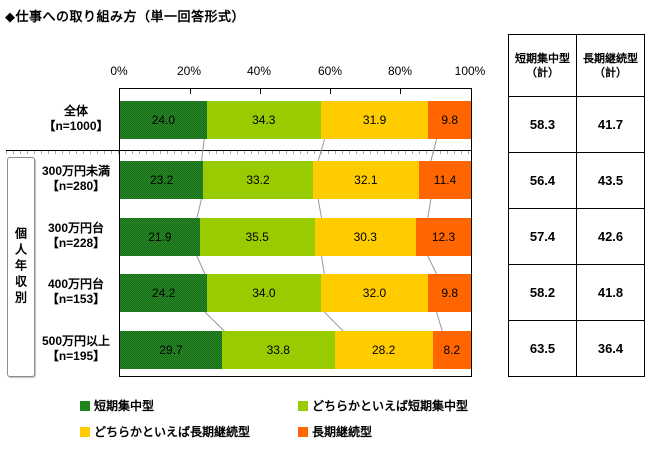  I want to click on bar-segment-2: 28.2, so click(383, 350).